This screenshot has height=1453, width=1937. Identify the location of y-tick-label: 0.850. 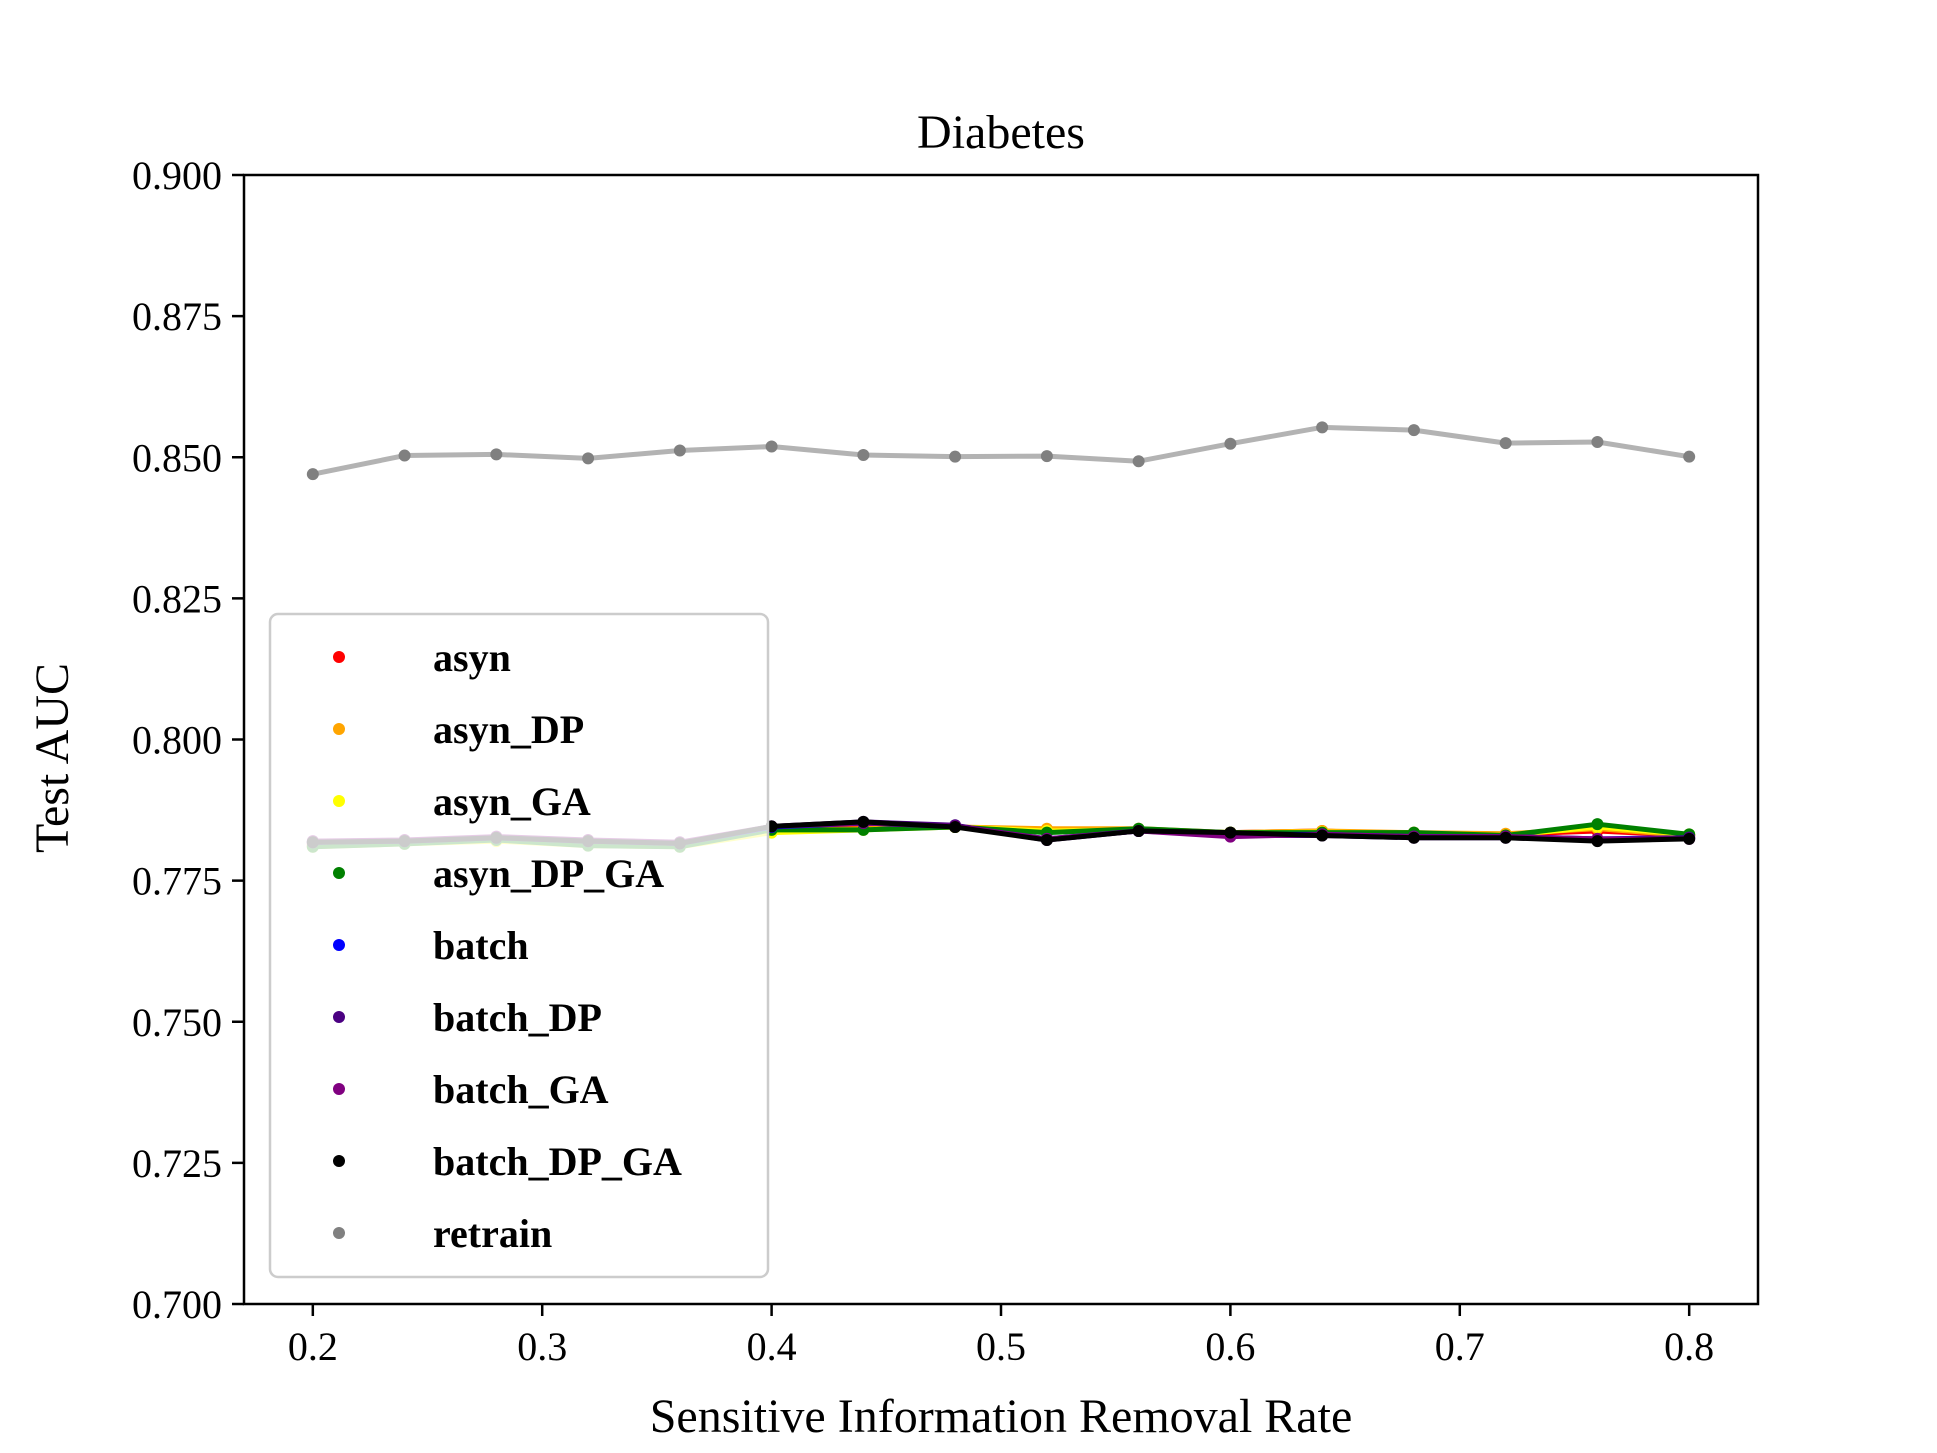
(177, 457).